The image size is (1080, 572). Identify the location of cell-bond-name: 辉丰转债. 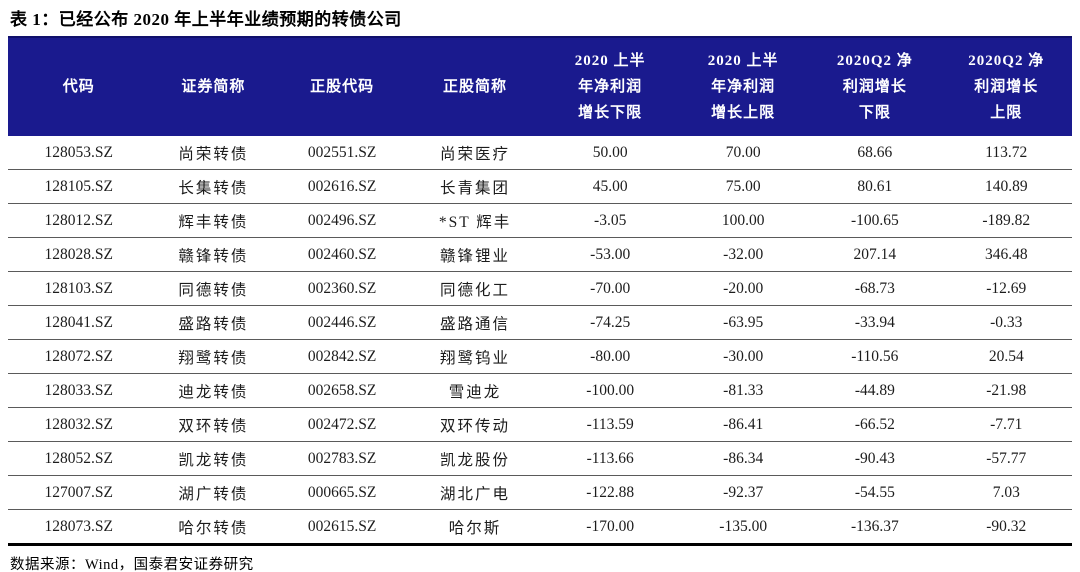
(213, 220).